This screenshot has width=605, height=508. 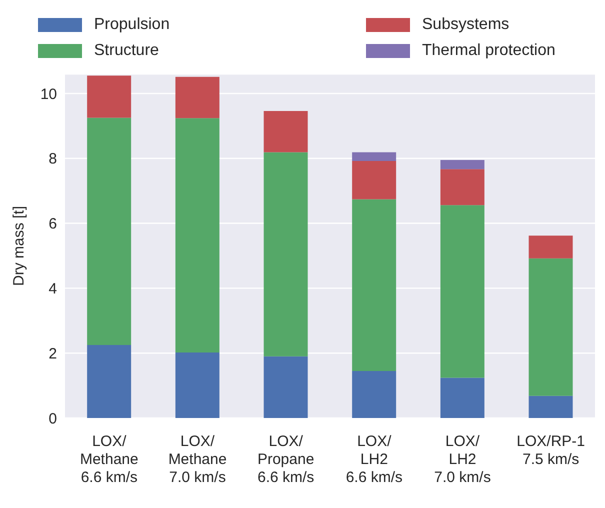 I want to click on y-tick-label: 2, so click(x=52, y=353).